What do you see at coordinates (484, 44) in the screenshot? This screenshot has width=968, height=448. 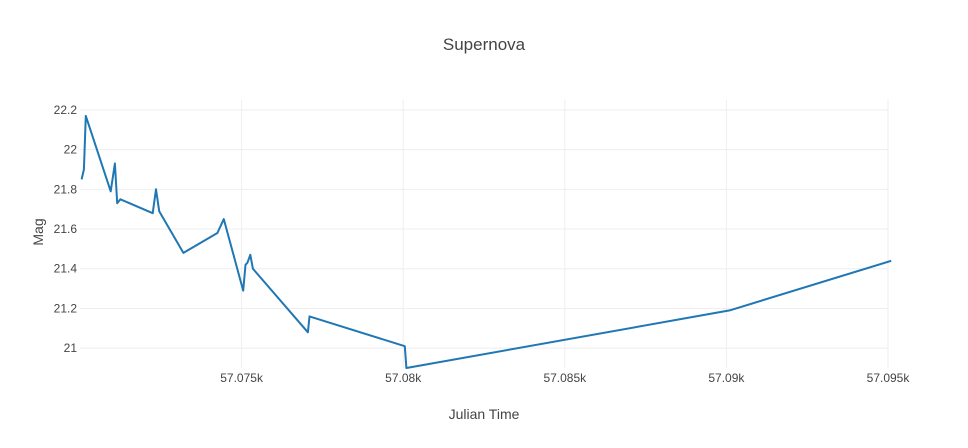 I see `chart-title: Supernova` at bounding box center [484, 44].